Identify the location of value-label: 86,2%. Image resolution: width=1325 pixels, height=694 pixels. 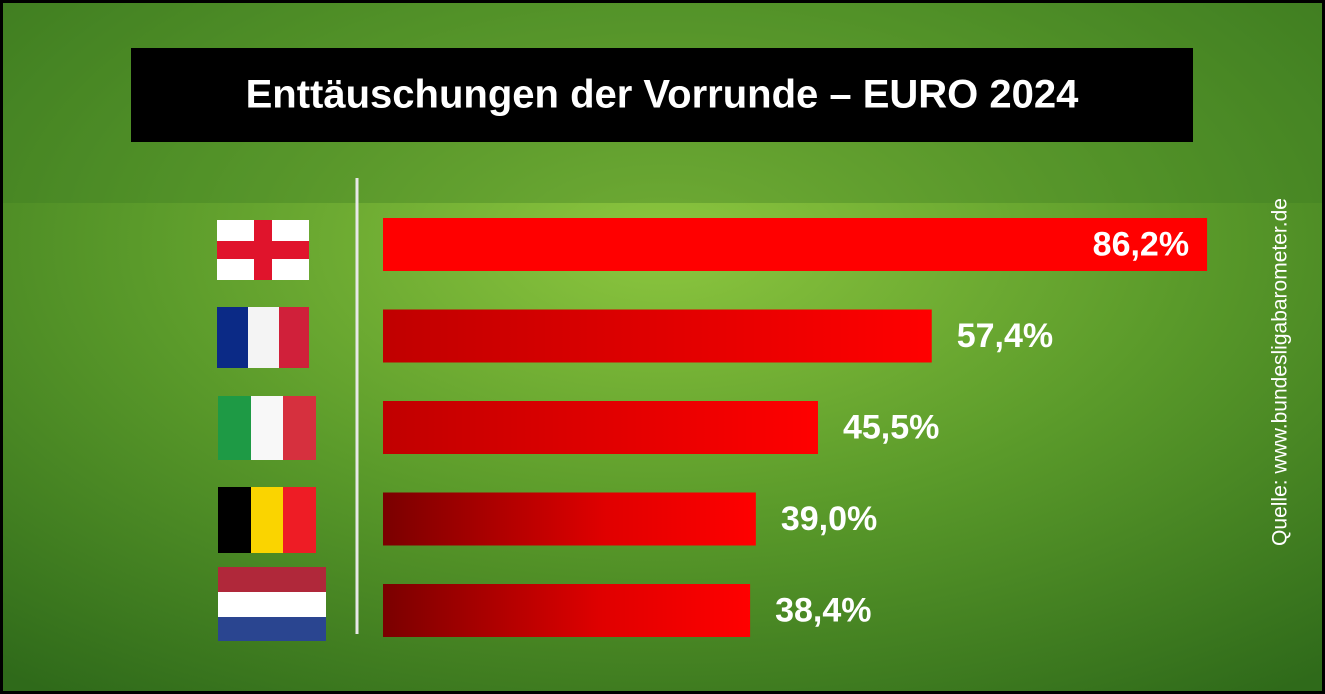
(1141, 244).